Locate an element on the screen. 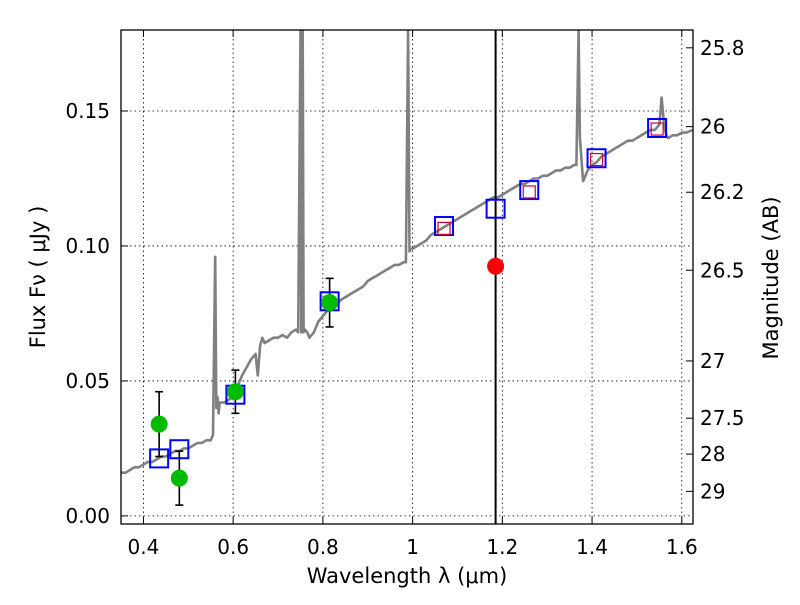 The image size is (800, 605). right-tick-label: 28 is located at coordinates (712, 454).